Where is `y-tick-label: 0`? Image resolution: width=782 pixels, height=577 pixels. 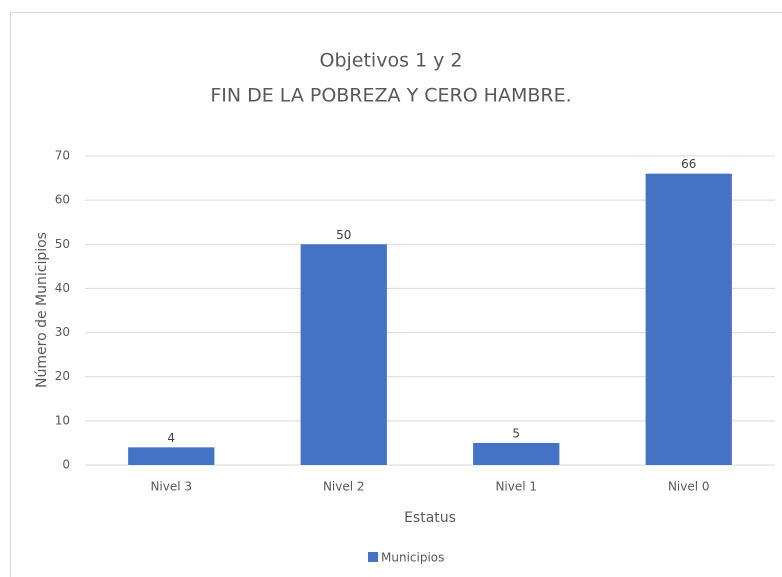
y-tick-label: 0 is located at coordinates (66, 465).